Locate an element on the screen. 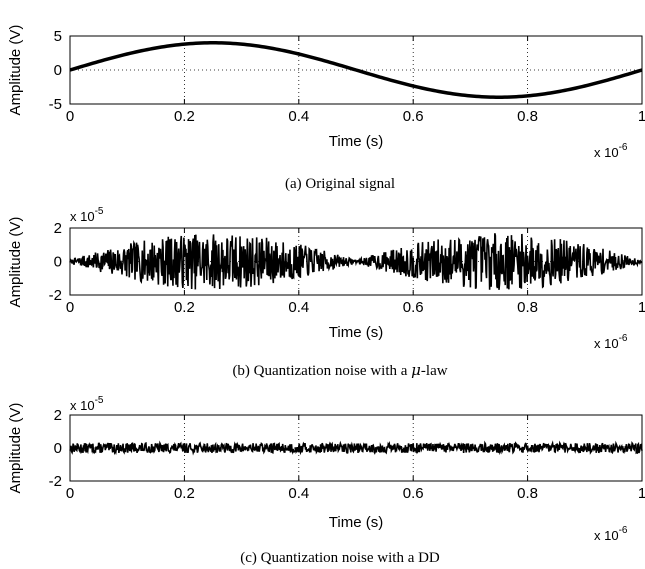 The height and width of the screenshot is (569, 645). caption-b: (b) Quantization noise with a μ-law is located at coordinates (339, 370).